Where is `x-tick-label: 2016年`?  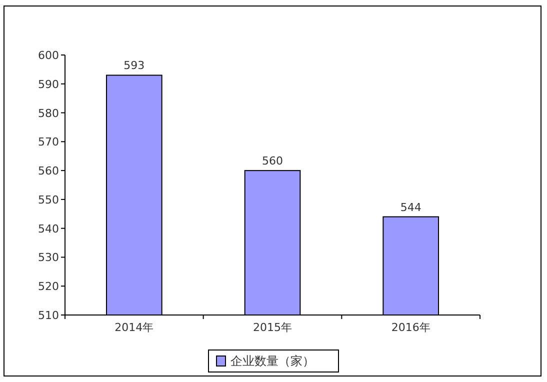
x-tick-label: 2016年 is located at coordinates (410, 327).